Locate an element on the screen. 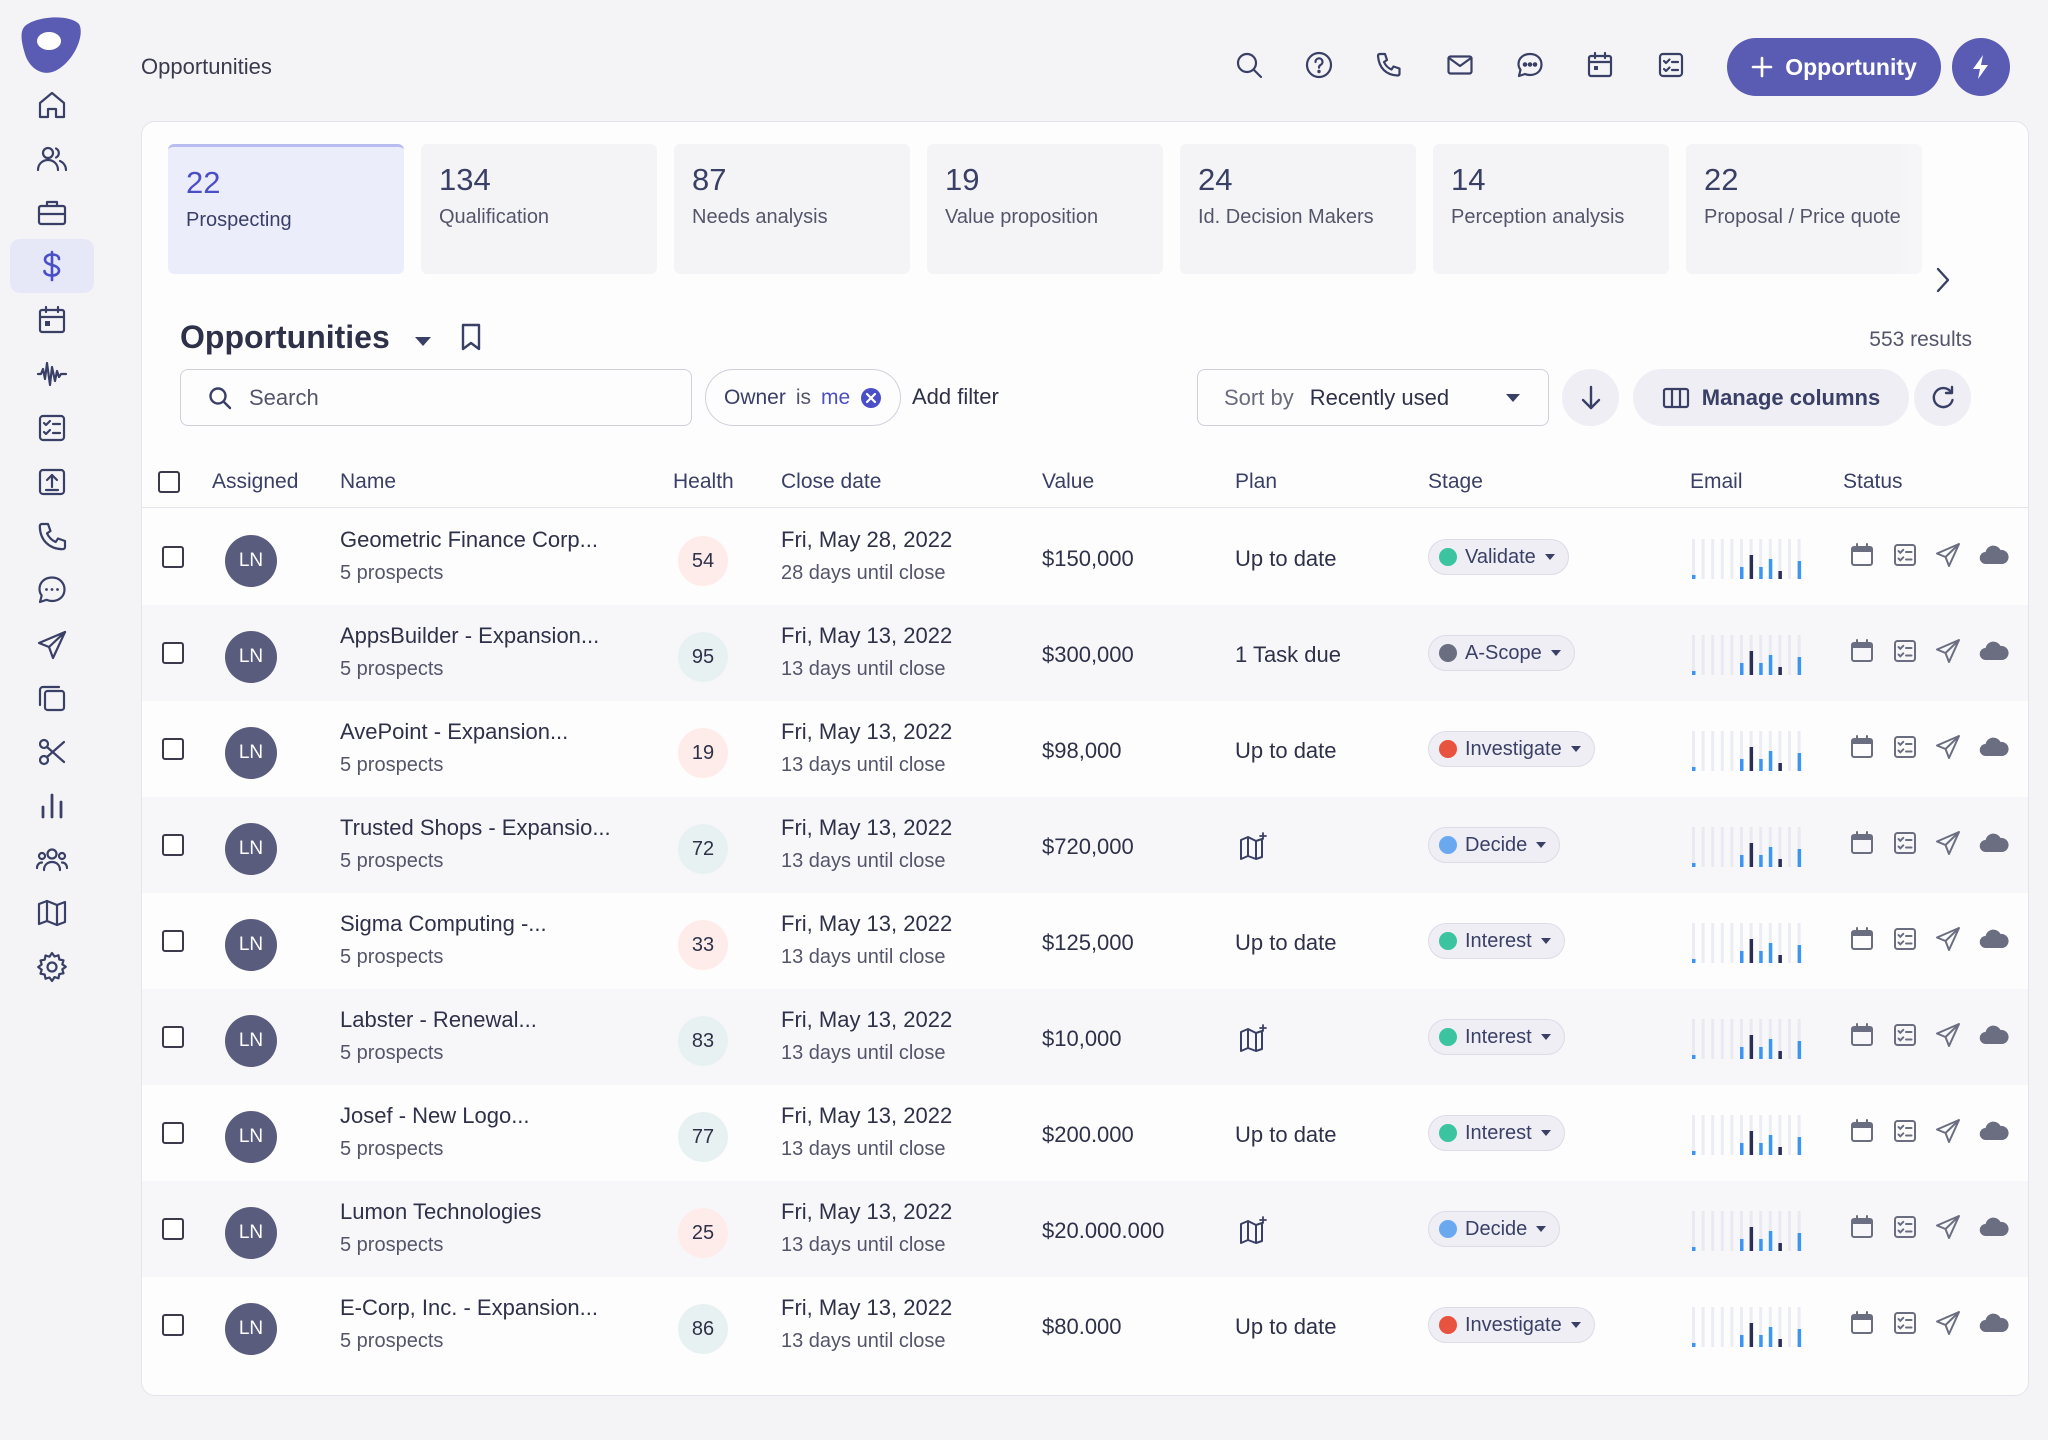 The height and width of the screenshot is (1440, 2048). col-health: Health is located at coordinates (703, 481).